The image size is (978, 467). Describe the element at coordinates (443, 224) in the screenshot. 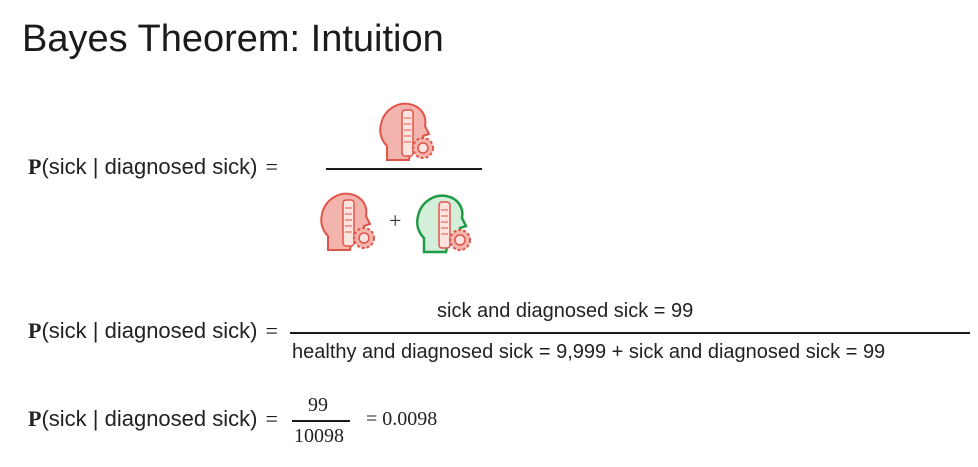

I see `healthy-diagnosed-sick-head-icon` at that location.